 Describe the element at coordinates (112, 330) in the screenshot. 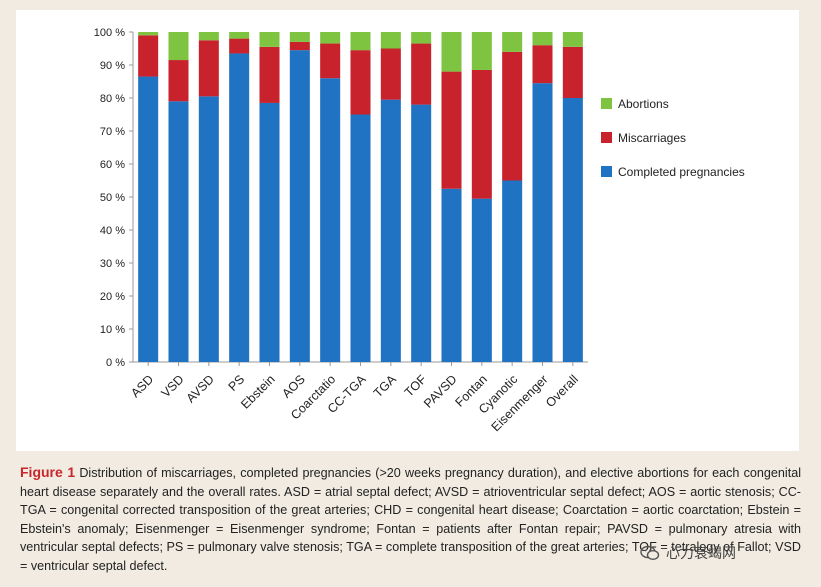

I see `y-tick-label: 10 %` at that location.